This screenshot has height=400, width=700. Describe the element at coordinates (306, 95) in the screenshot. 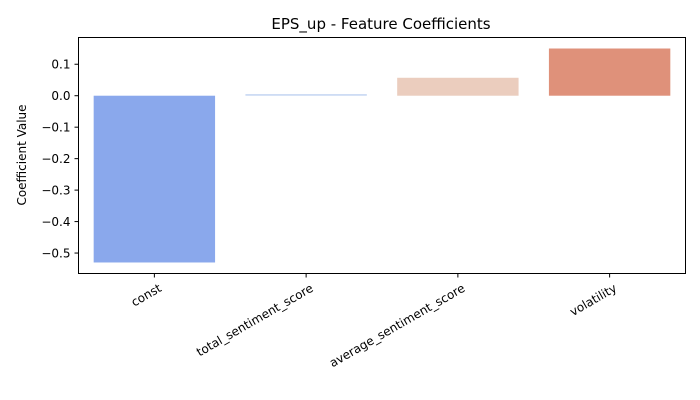

I see `bar-total-sentiment-score` at that location.